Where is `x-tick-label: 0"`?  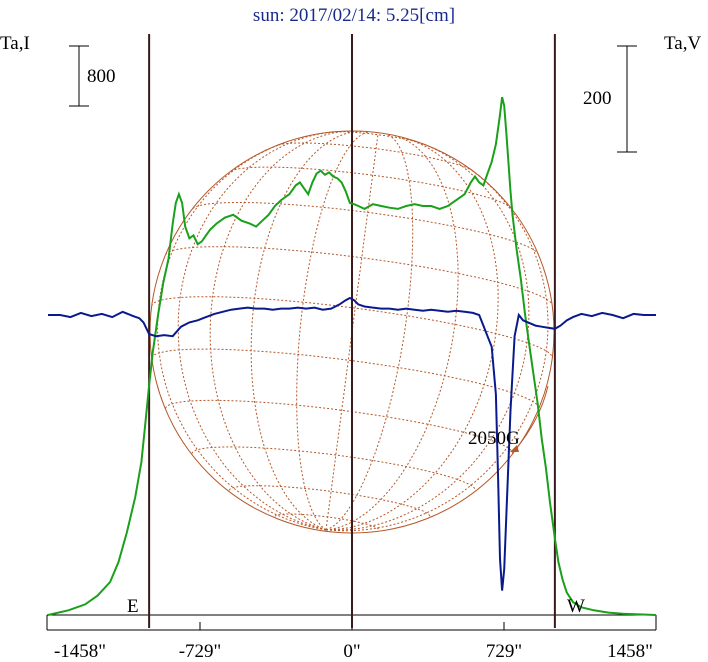
x-tick-label: 0" is located at coordinates (351, 651).